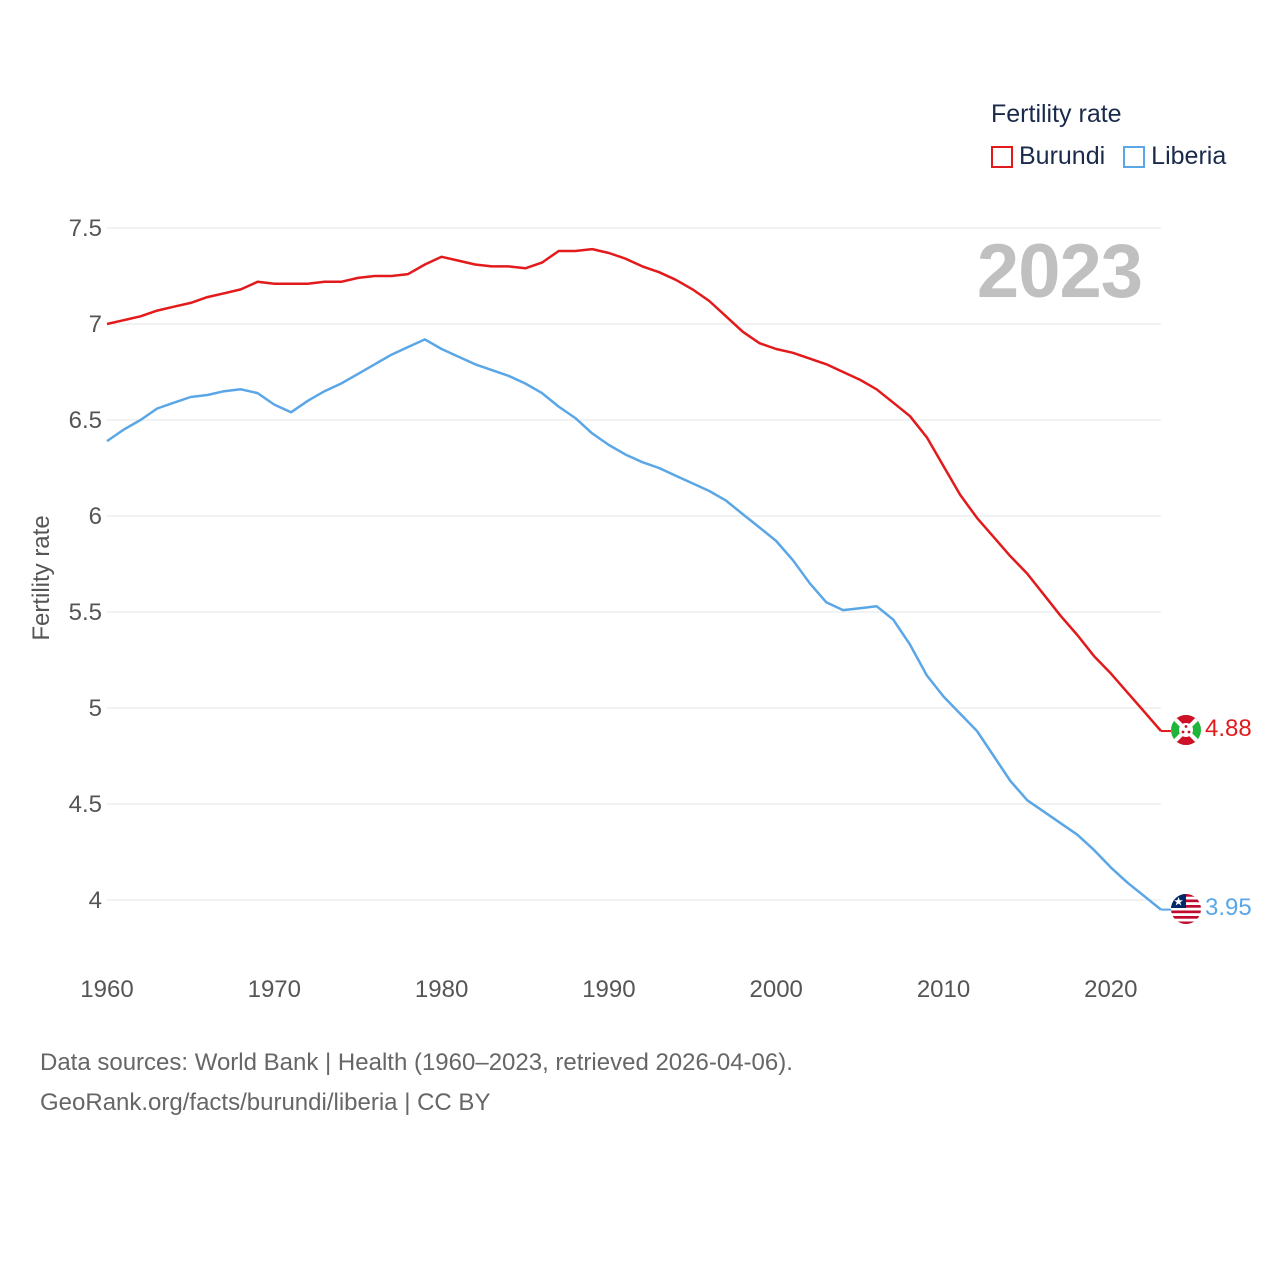  What do you see at coordinates (1228, 907) in the screenshot?
I see `end-label-liberia: 3.95` at bounding box center [1228, 907].